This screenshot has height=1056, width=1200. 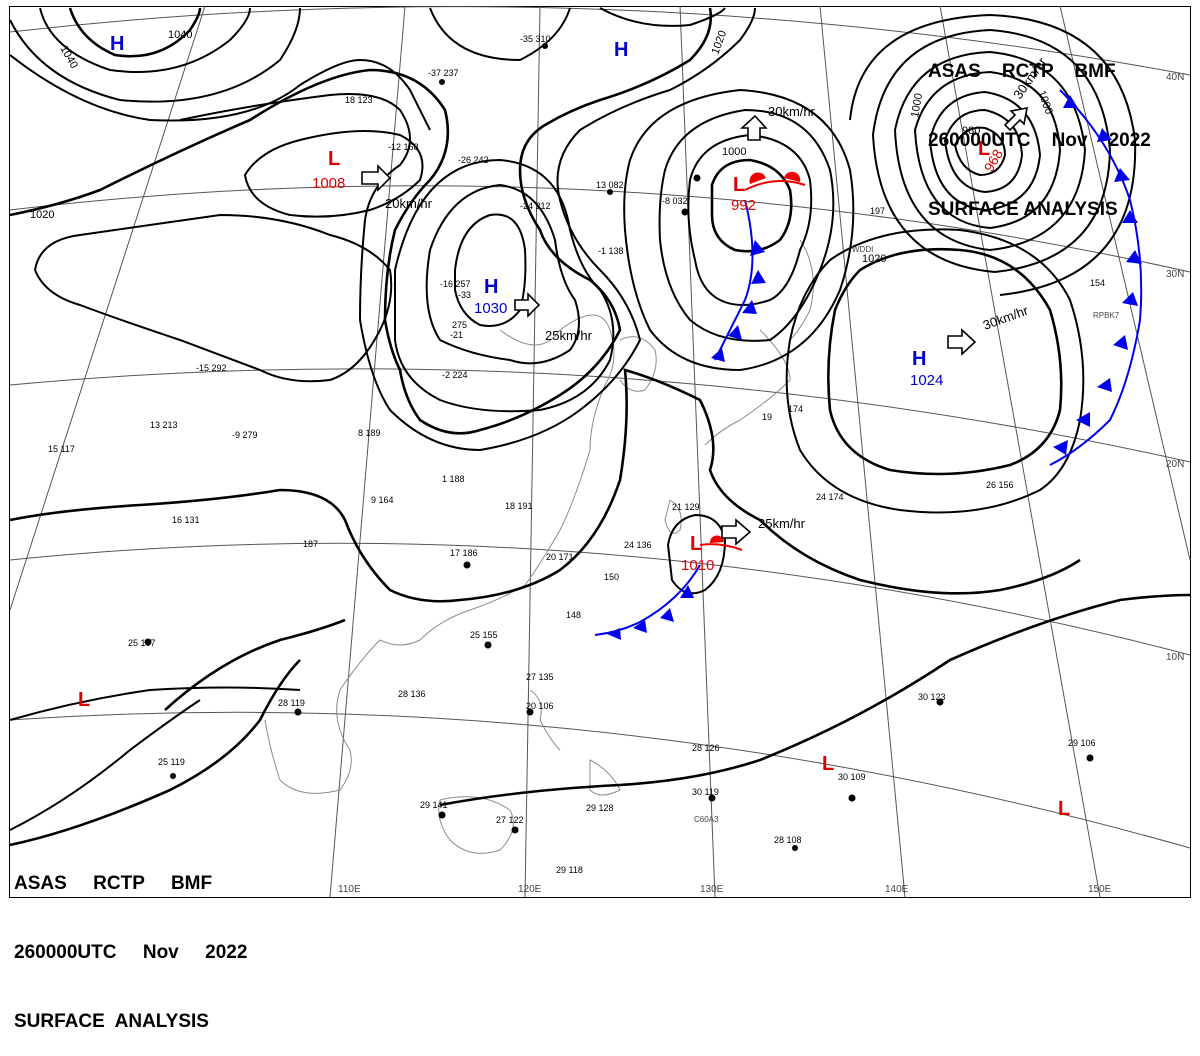 I want to click on station-value: 174, so click(x=795, y=409).